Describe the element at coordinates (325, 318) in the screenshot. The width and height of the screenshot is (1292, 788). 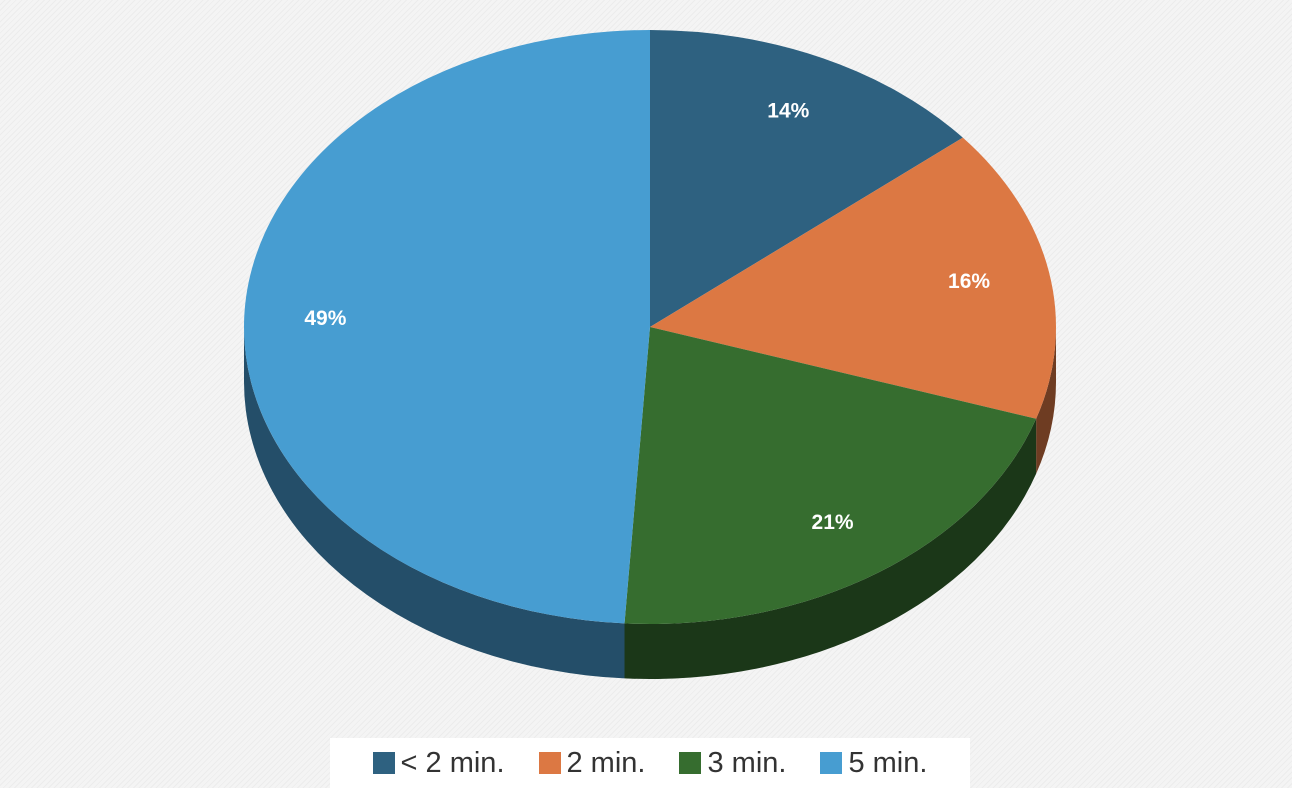
I see `data-label: 49%` at that location.